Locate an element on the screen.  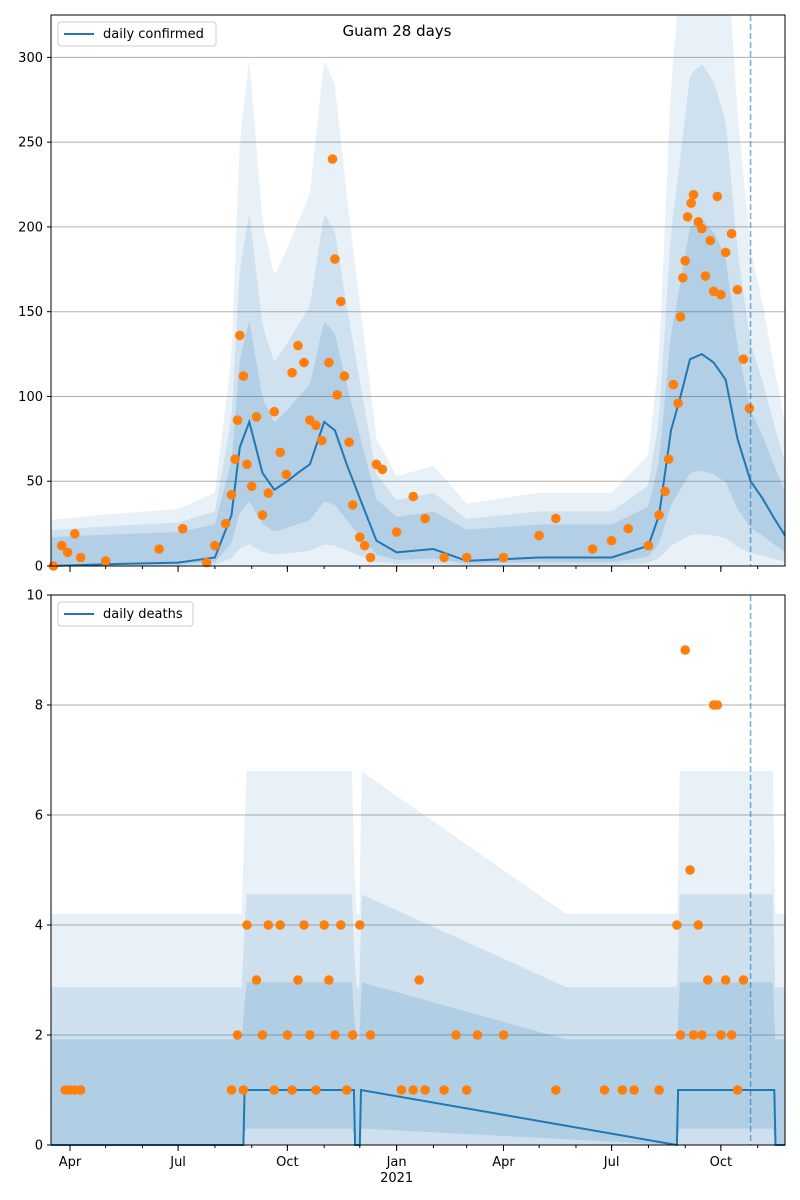
y-tick-label: 300 is located at coordinates (30, 58).